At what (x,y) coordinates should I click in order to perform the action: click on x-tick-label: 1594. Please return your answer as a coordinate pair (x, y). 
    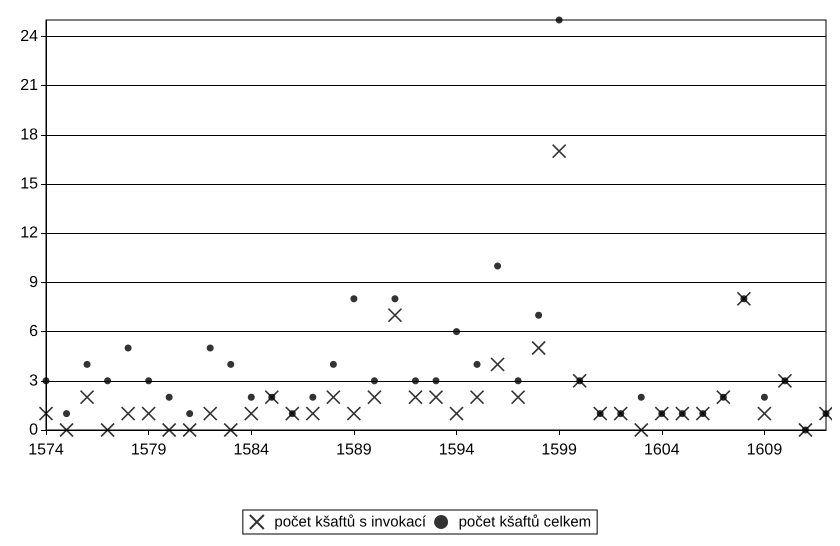
    Looking at the image, I should click on (456, 450).